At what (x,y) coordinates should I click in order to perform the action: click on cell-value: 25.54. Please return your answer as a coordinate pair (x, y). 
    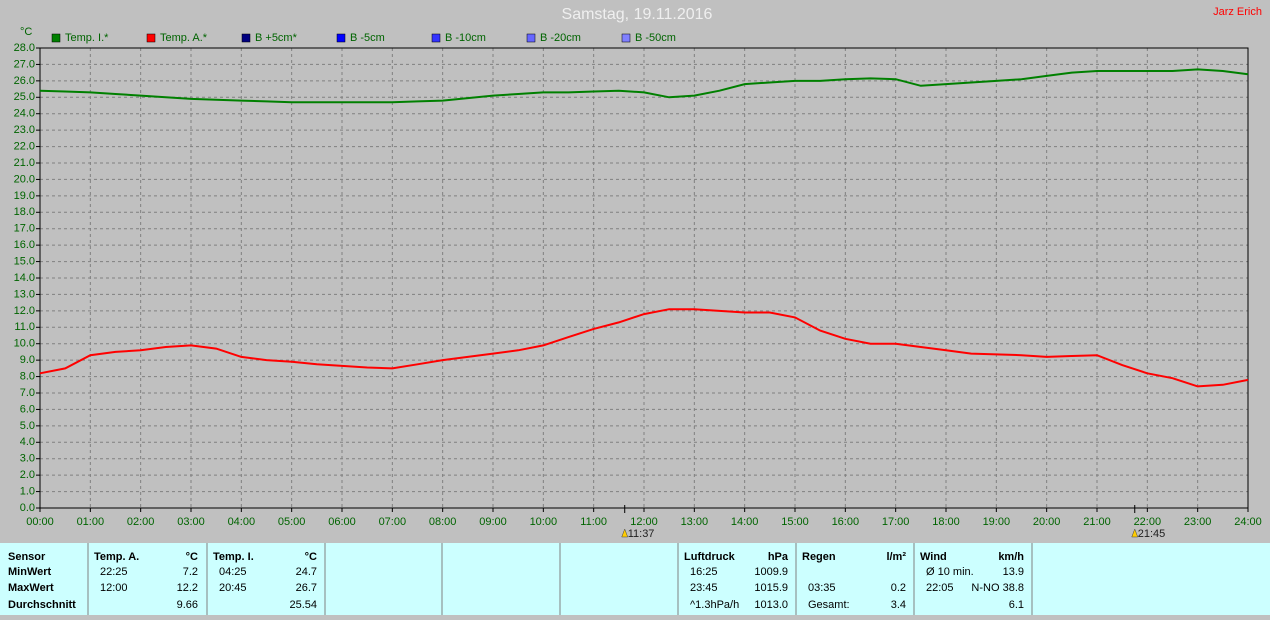
    Looking at the image, I should click on (303, 605).